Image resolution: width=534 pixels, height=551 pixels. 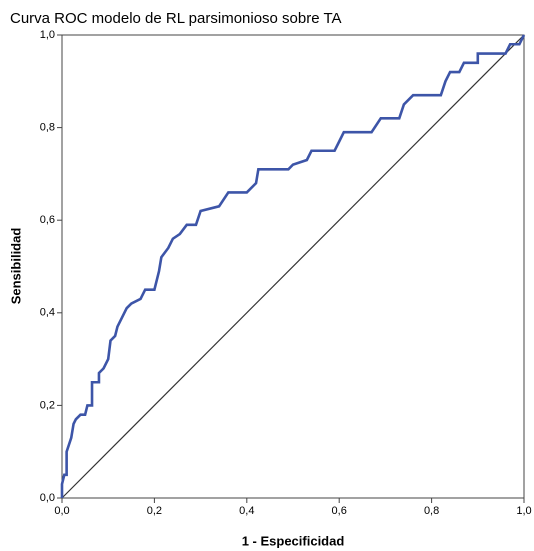 I want to click on x-tick-label: 0,4, so click(x=246, y=511).